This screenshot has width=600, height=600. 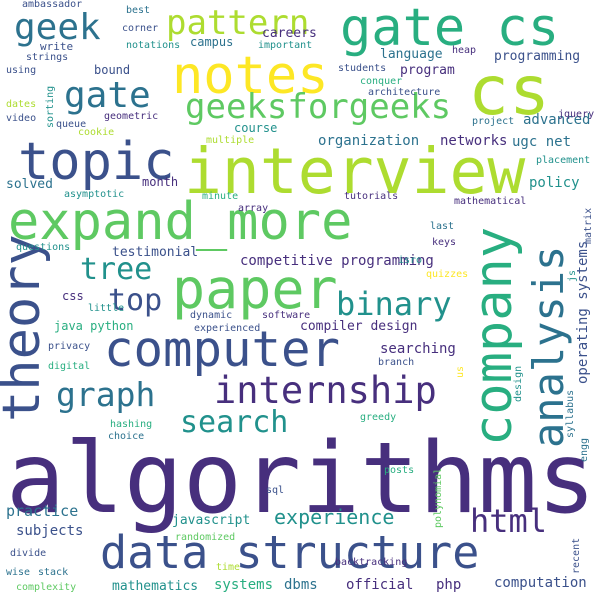 I want to click on word-wise: wise, so click(x=18, y=572).